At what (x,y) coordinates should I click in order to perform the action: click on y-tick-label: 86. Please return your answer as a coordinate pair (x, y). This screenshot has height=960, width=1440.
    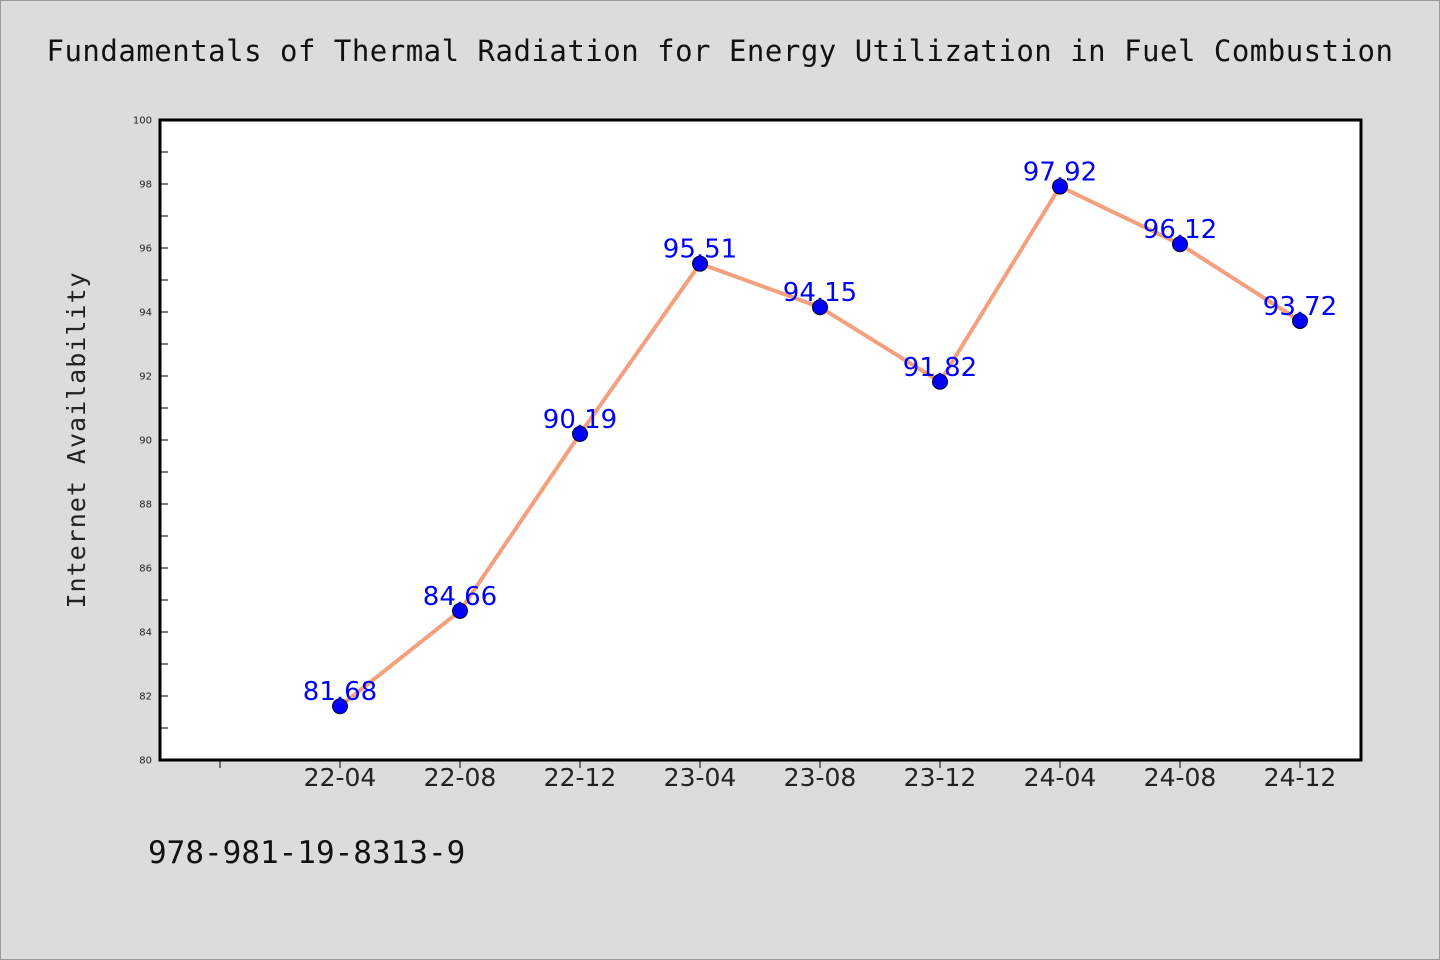
    Looking at the image, I should click on (145, 569).